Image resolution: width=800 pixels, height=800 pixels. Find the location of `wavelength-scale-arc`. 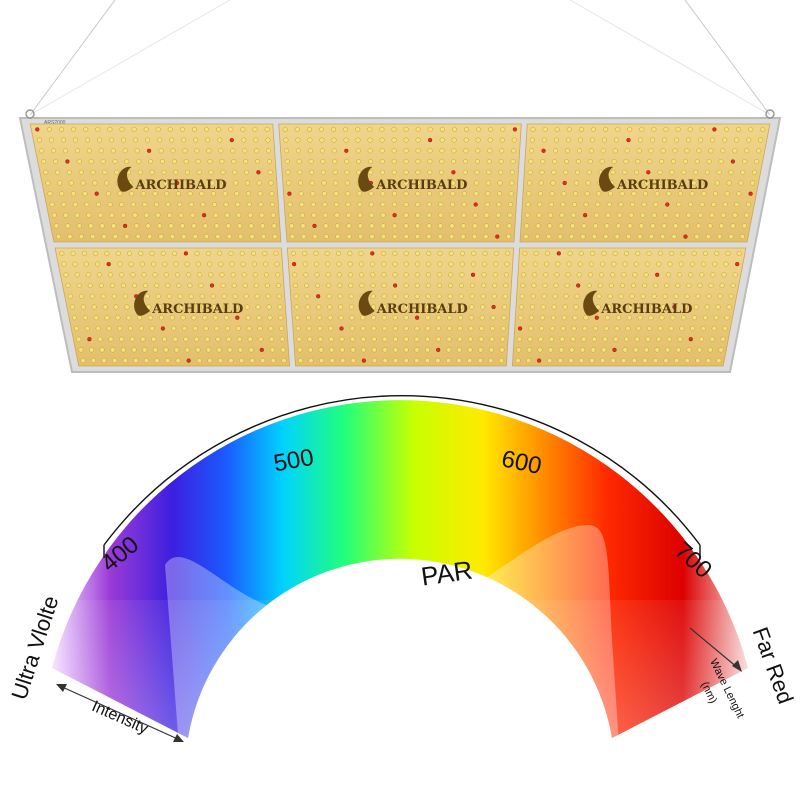

wavelength-scale-arc is located at coordinates (402, 470).